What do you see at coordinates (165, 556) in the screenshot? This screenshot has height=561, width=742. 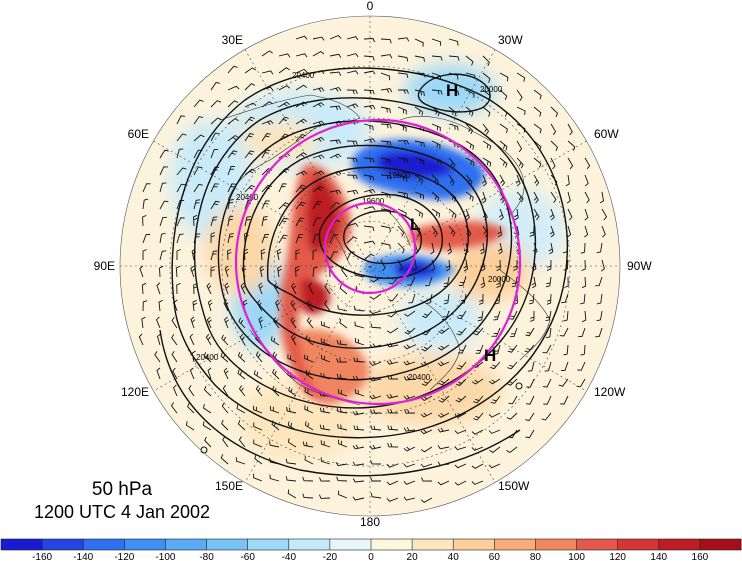 I see `colorbar-tick-label: -100` at bounding box center [165, 556].